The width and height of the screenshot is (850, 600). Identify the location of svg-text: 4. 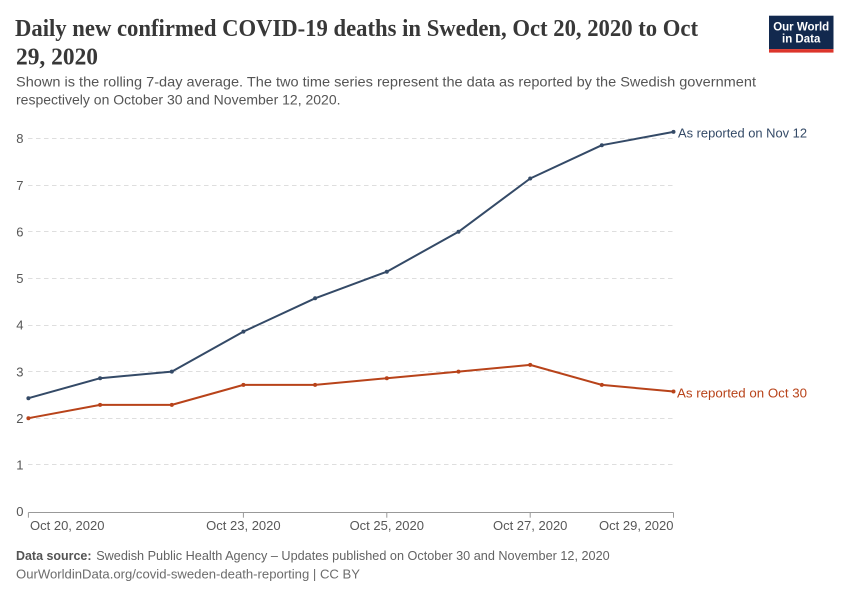
(19, 325).